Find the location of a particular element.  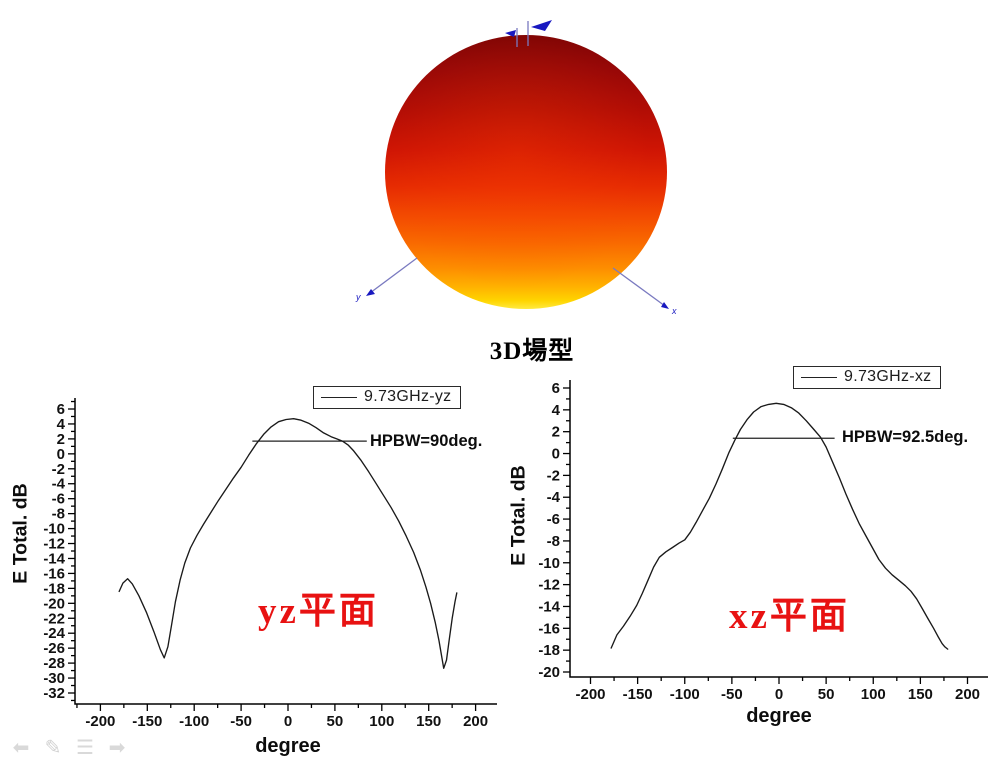

xz-legend-line-sample is located at coordinates (819, 377).